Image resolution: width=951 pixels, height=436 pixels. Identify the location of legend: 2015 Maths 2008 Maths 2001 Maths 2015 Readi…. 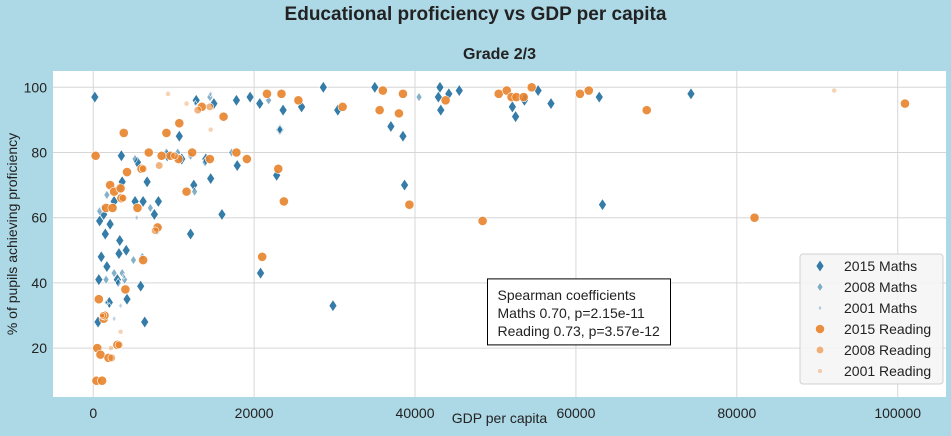
(871, 319).